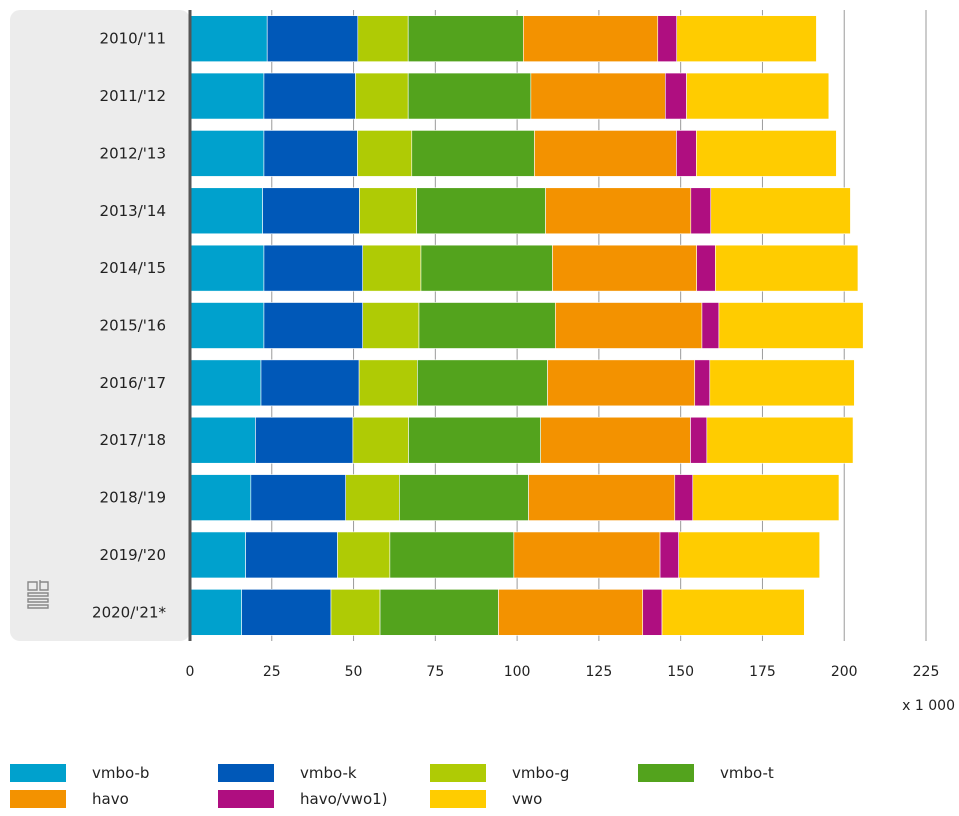 The image size is (959, 816). Describe the element at coordinates (762, 672) in the screenshot. I see `x-tick-label: 175` at that location.